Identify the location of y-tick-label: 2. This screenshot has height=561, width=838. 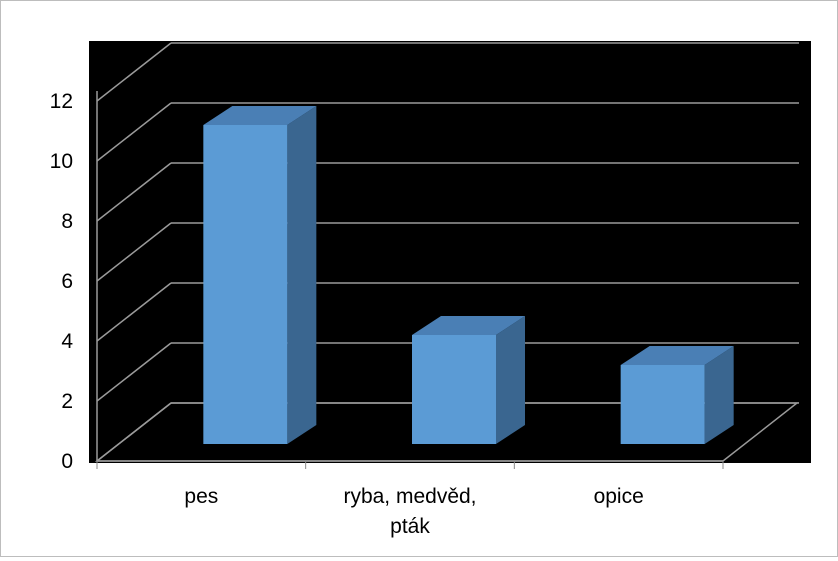
(67, 401).